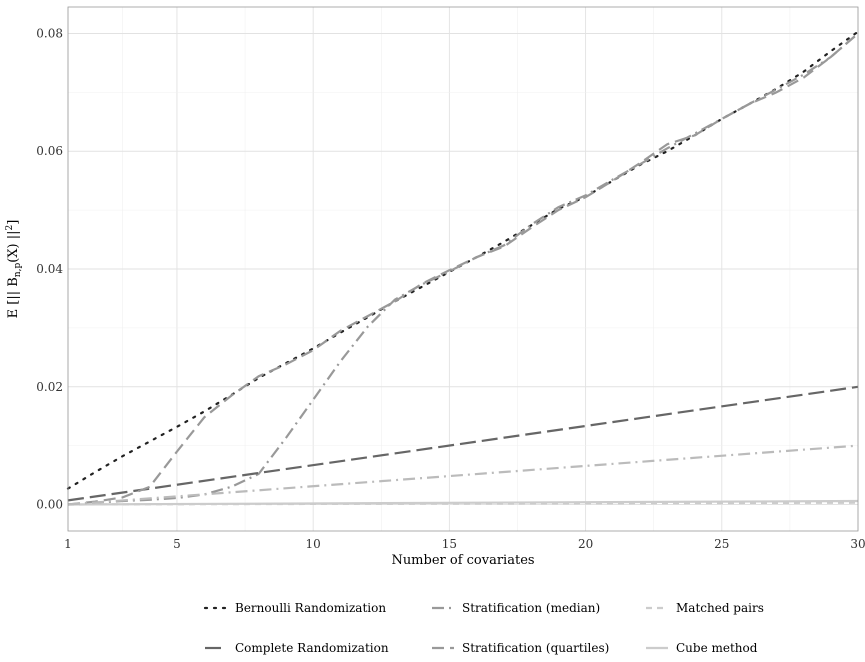  Describe the element at coordinates (49, 505) in the screenshot. I see `y-tick-label: 0.00` at that location.